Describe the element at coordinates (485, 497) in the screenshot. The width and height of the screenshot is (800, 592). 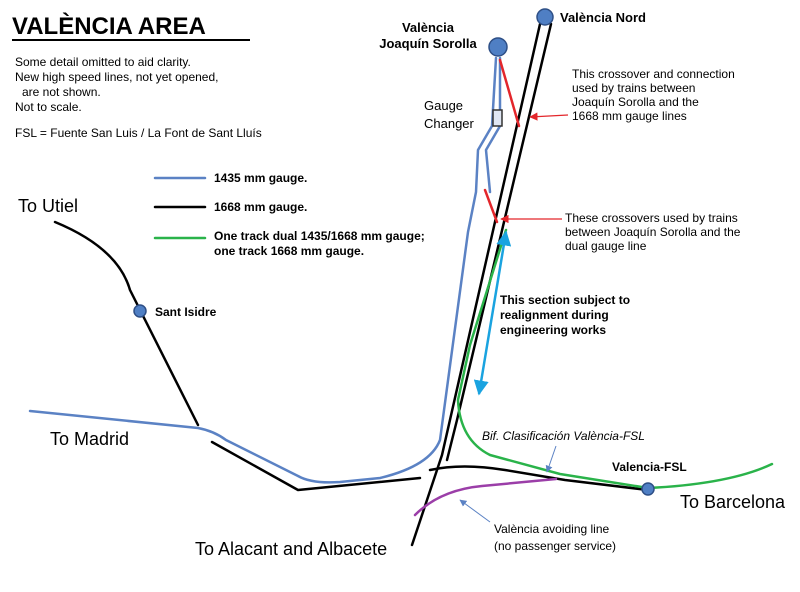
I see `track-avoiding` at that location.